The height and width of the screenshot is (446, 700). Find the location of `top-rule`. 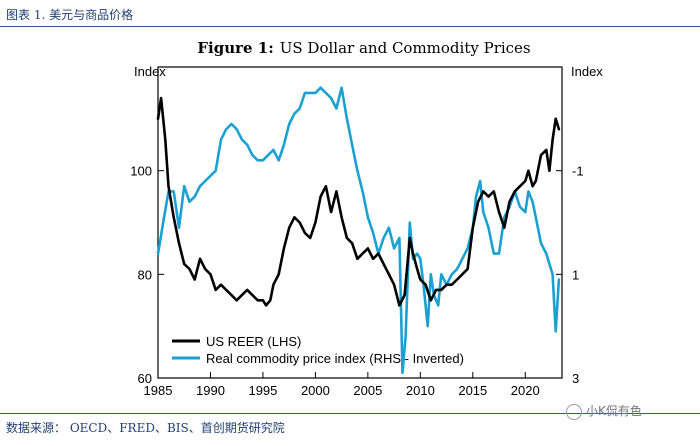

top-rule is located at coordinates (350, 26).